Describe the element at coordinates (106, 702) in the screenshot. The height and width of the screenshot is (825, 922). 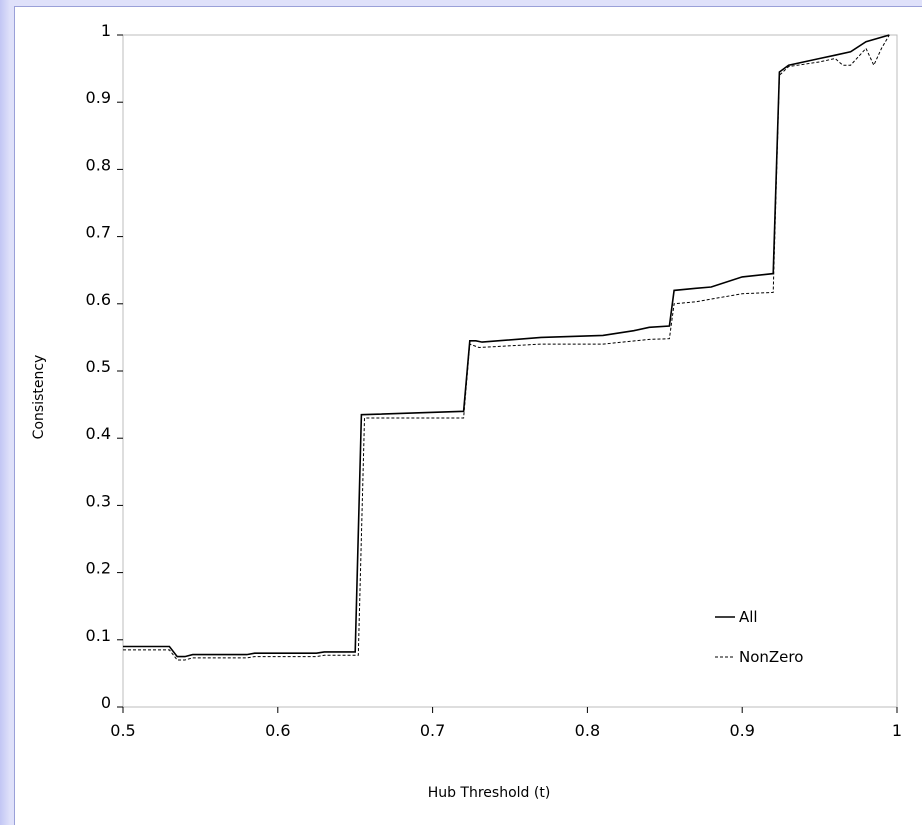
I see `y-tick-label: 0` at that location.